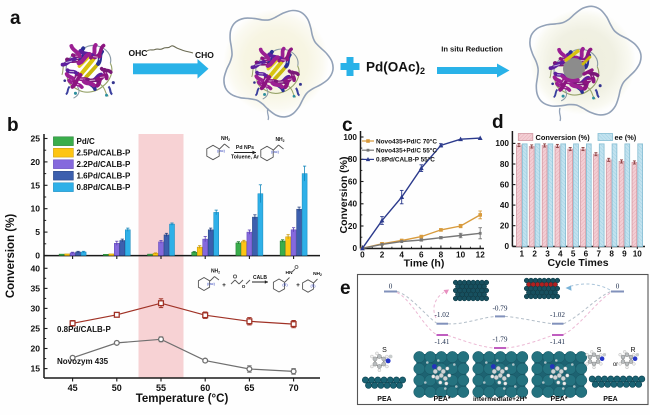 This screenshot has width=650, height=420. I want to click on svg-text: Cycle Times, so click(577, 263).